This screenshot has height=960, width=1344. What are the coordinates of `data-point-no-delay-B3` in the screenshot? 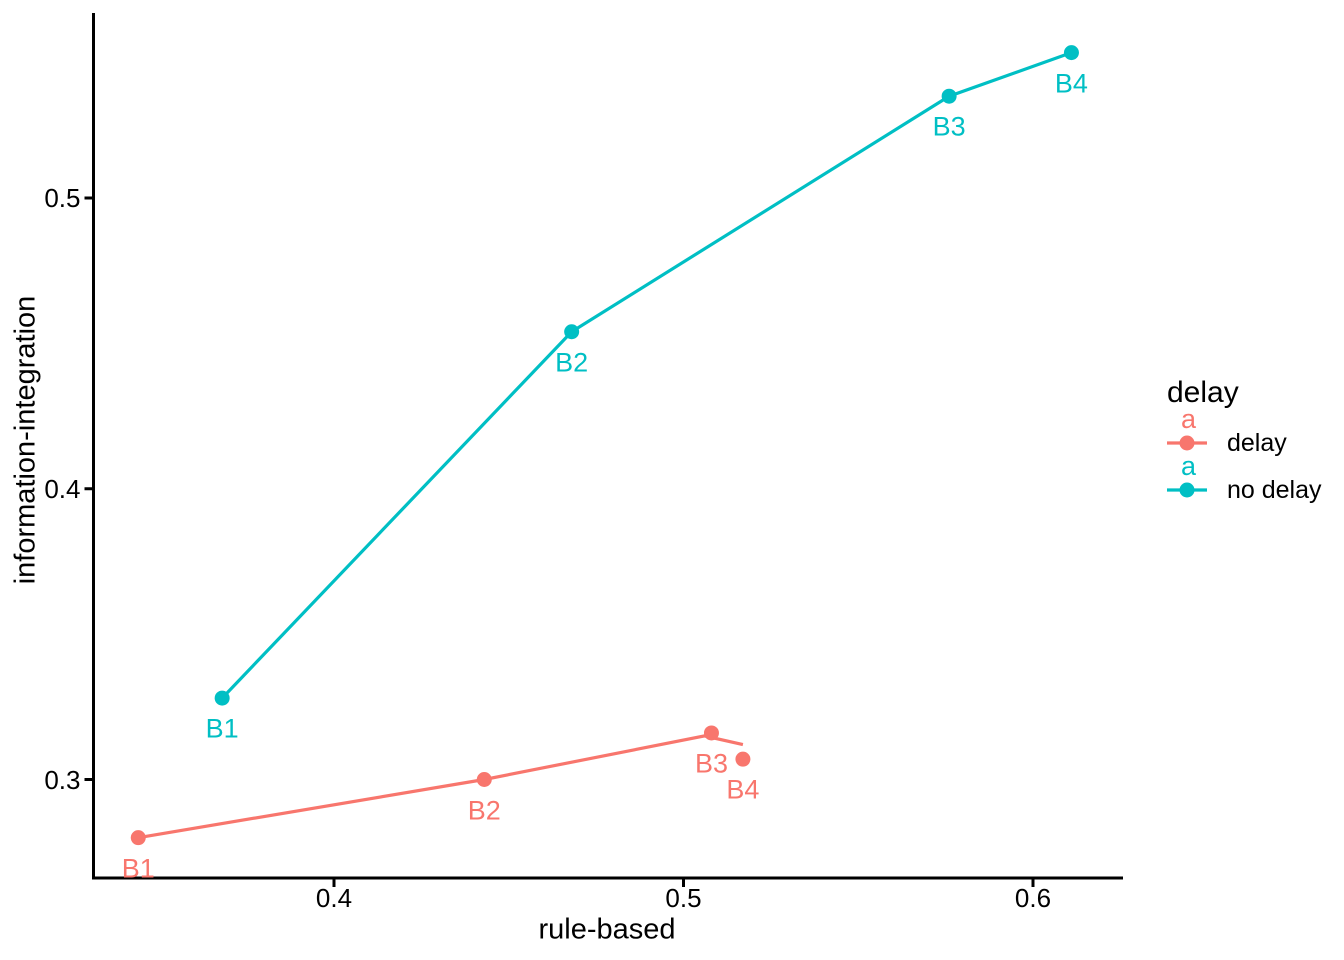 It's located at (949, 96).